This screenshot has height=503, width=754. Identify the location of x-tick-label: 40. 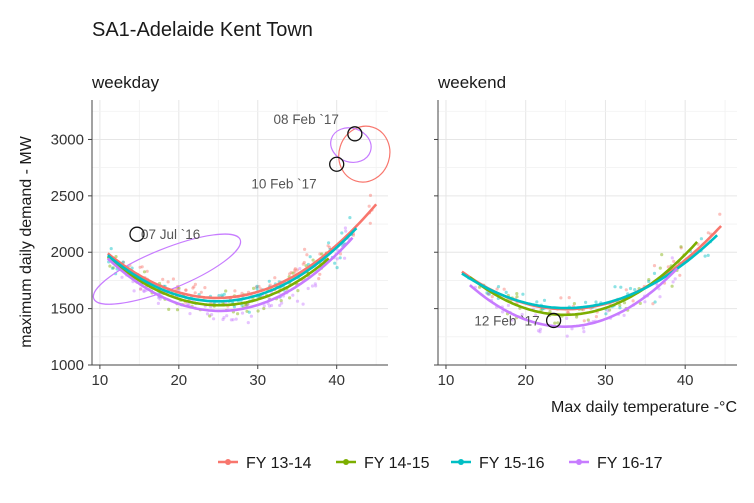
(336, 380).